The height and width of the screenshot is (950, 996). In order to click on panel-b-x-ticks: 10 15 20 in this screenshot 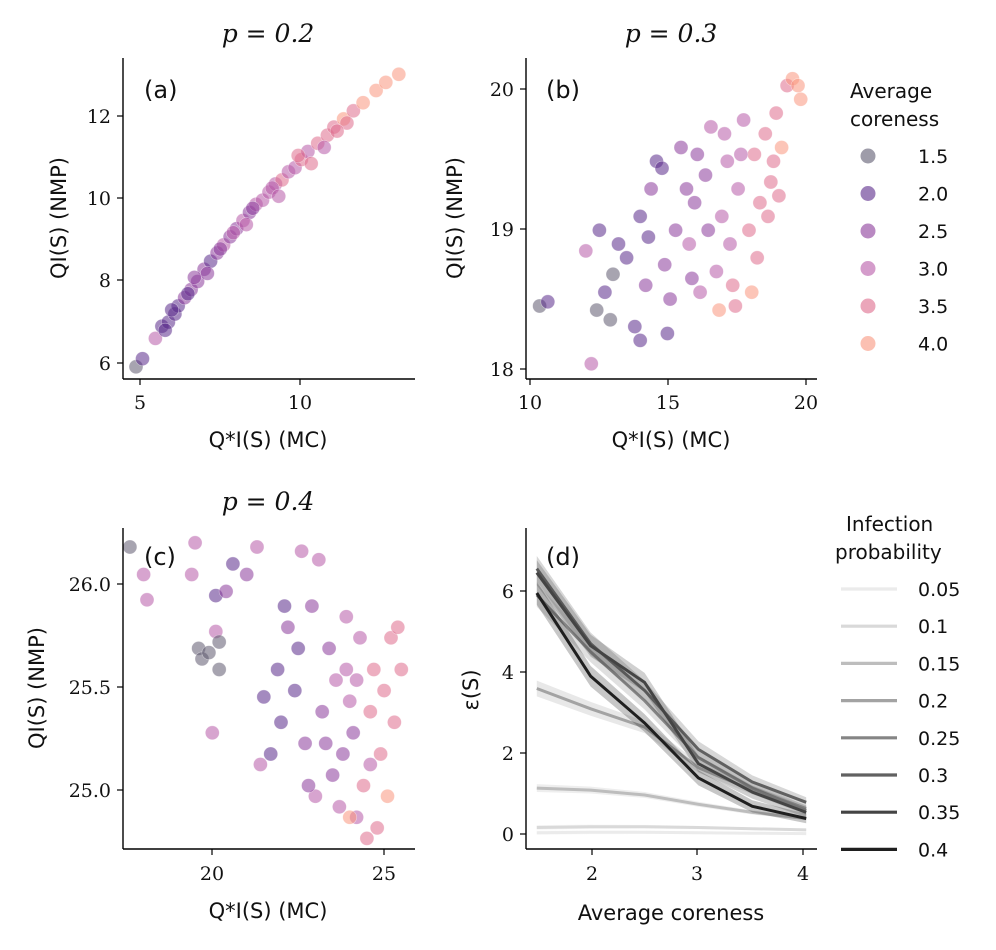, I will do `click(668, 396)`.